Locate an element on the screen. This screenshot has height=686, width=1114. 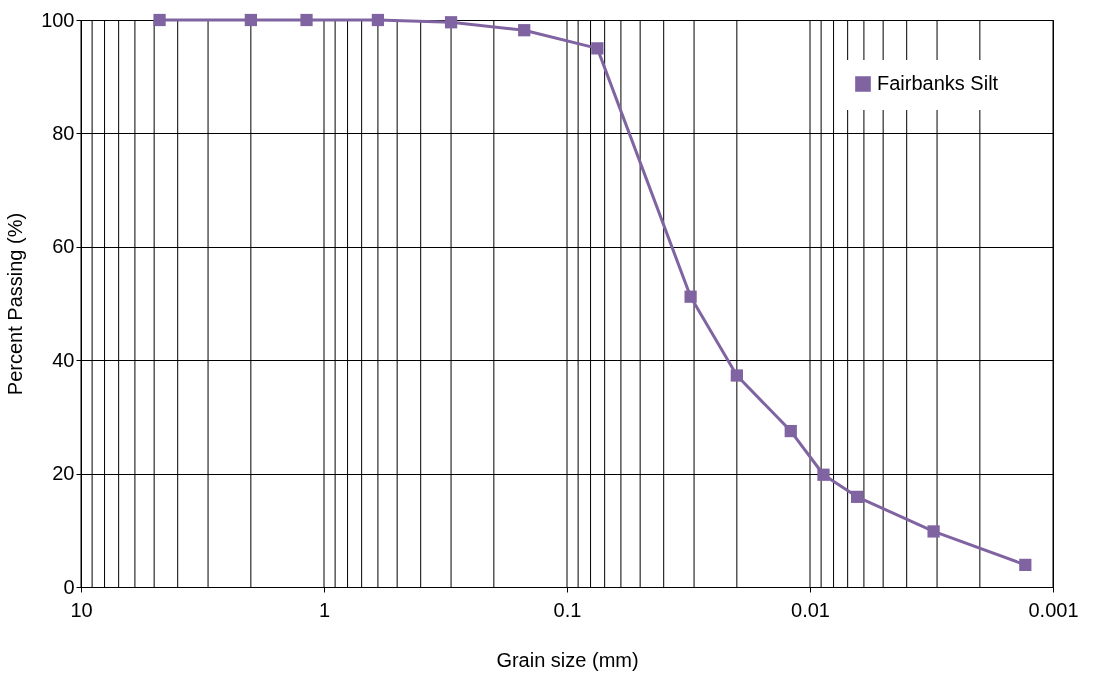
x-tick-label: 0.01 is located at coordinates (810, 609).